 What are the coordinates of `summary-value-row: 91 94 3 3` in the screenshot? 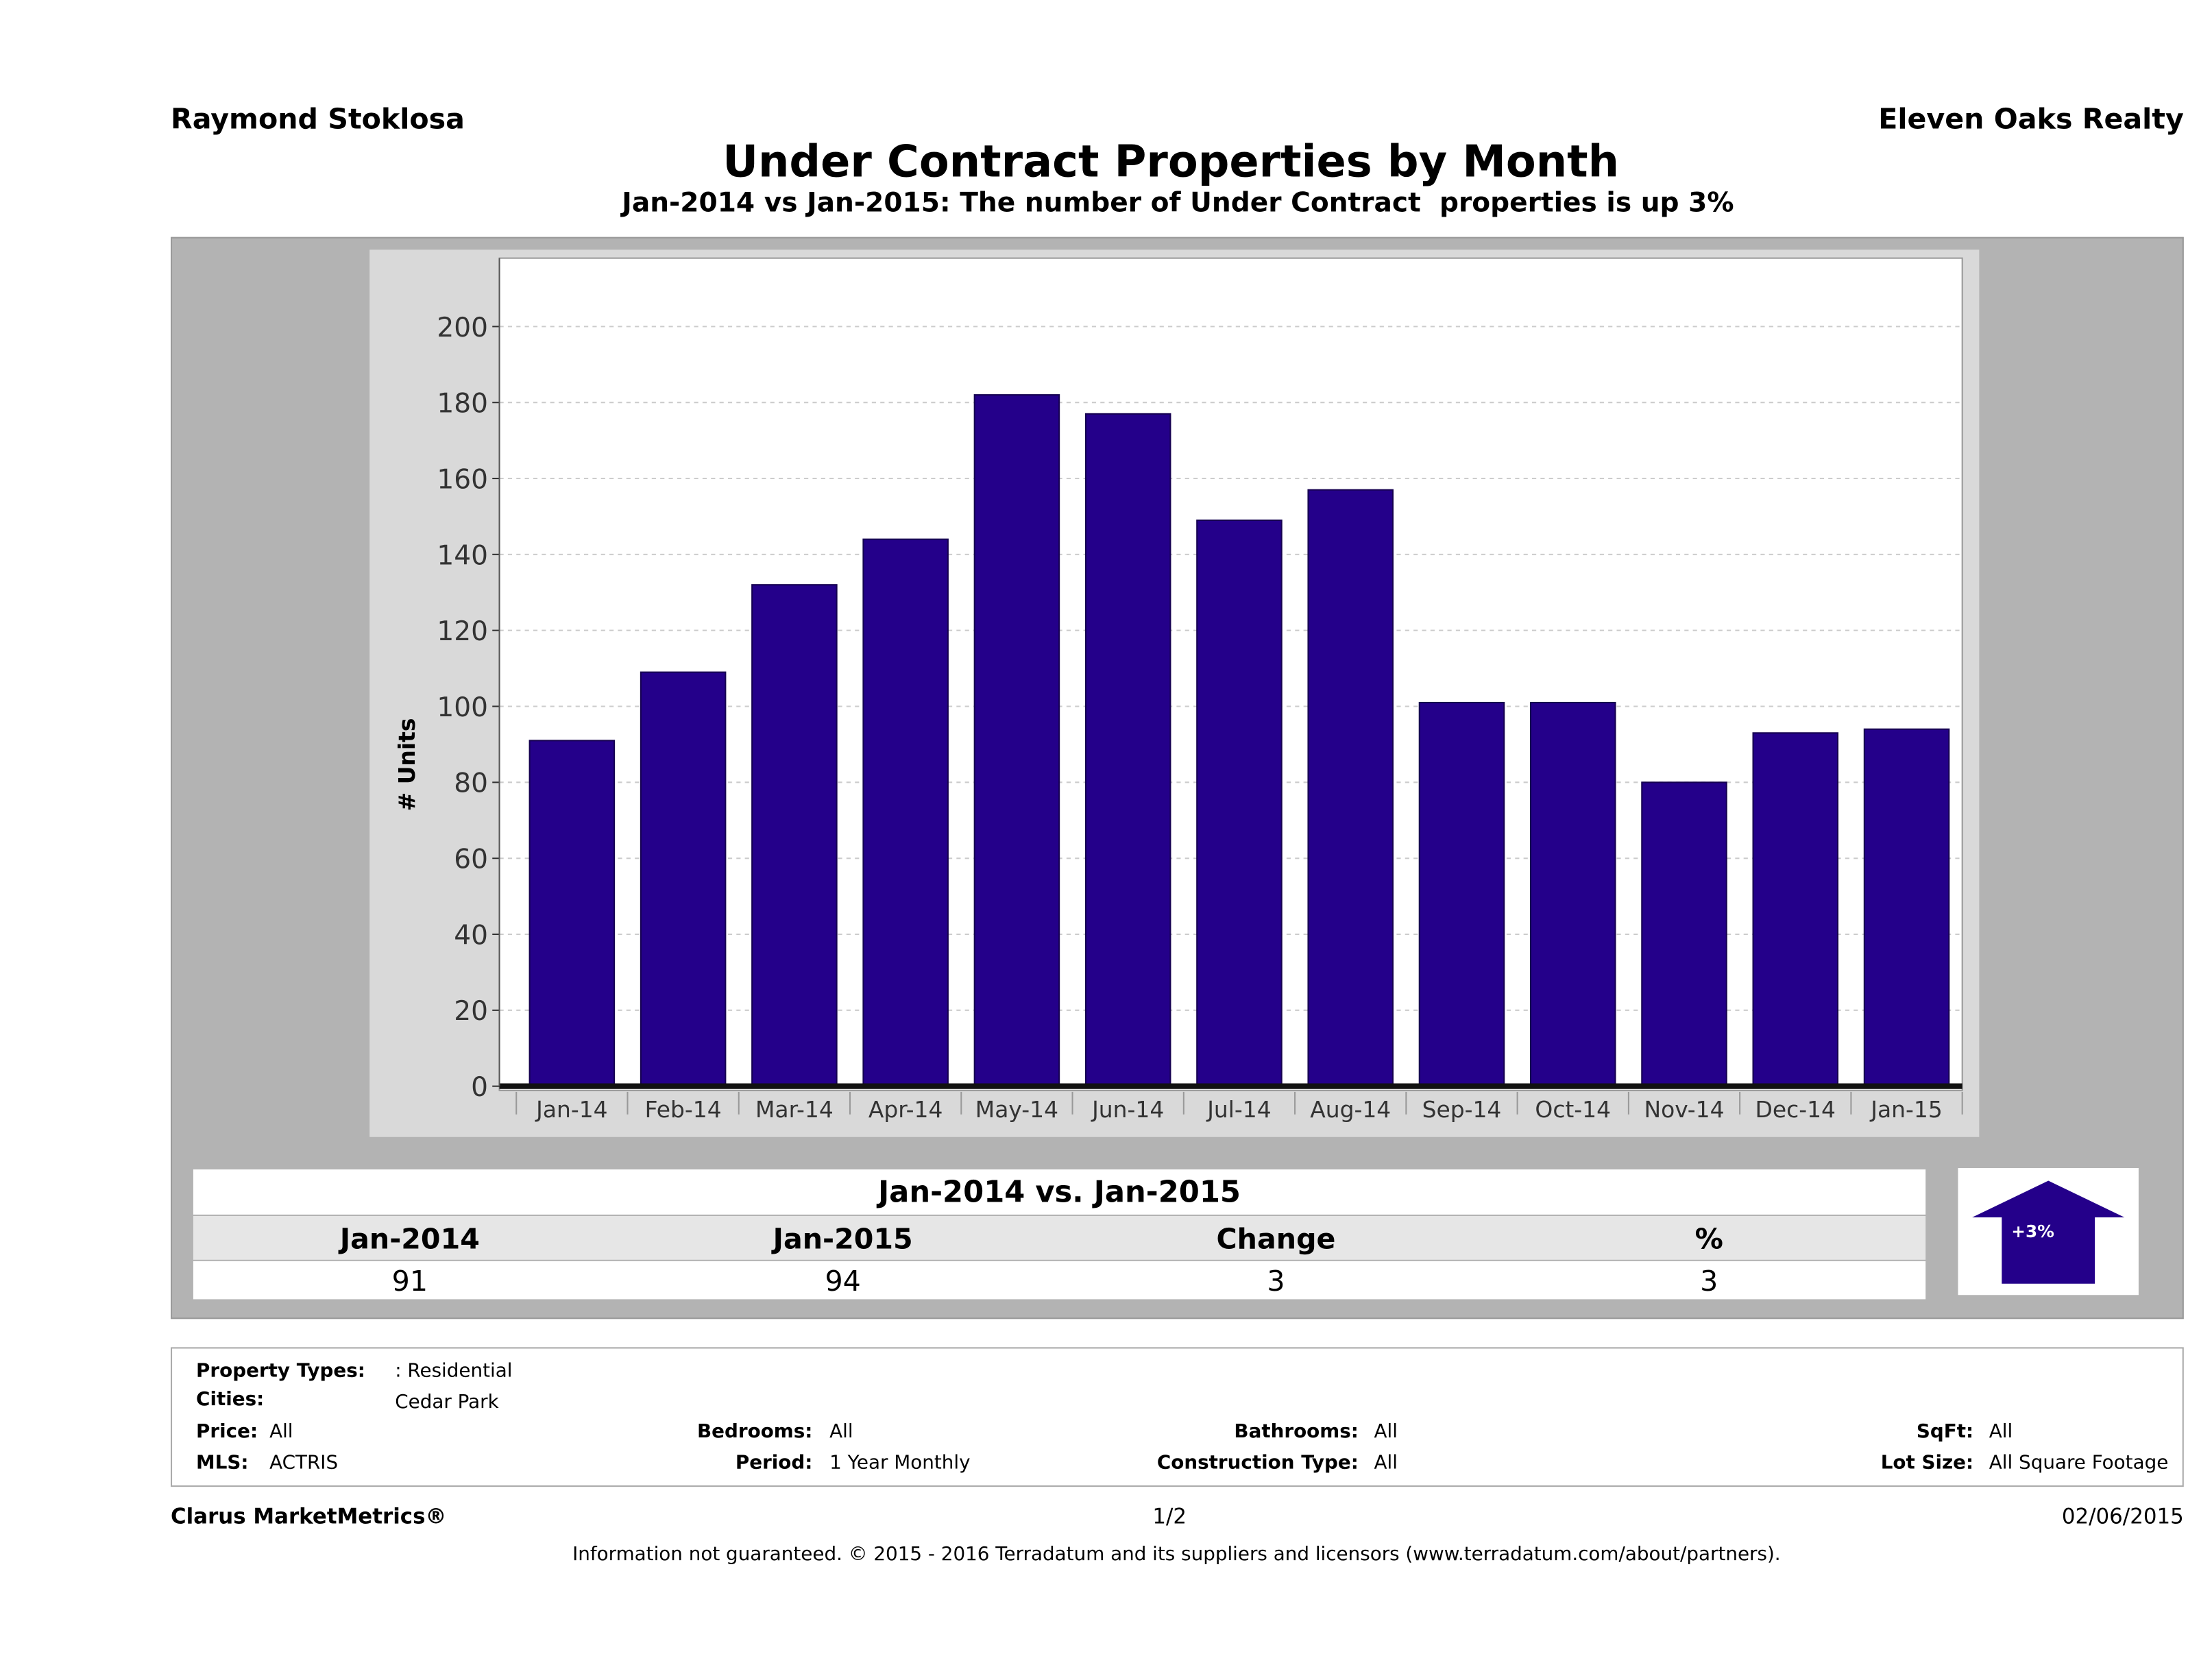 It's located at (1059, 1280).